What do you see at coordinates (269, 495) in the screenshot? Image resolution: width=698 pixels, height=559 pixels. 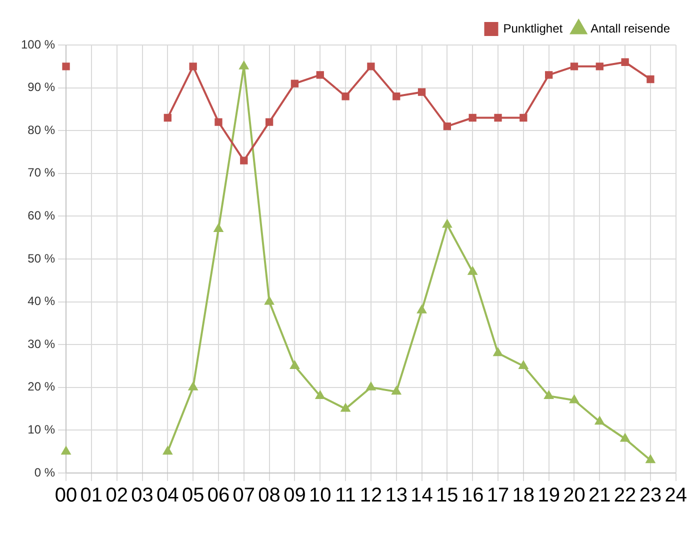 I see `x-tick-label: 08` at bounding box center [269, 495].